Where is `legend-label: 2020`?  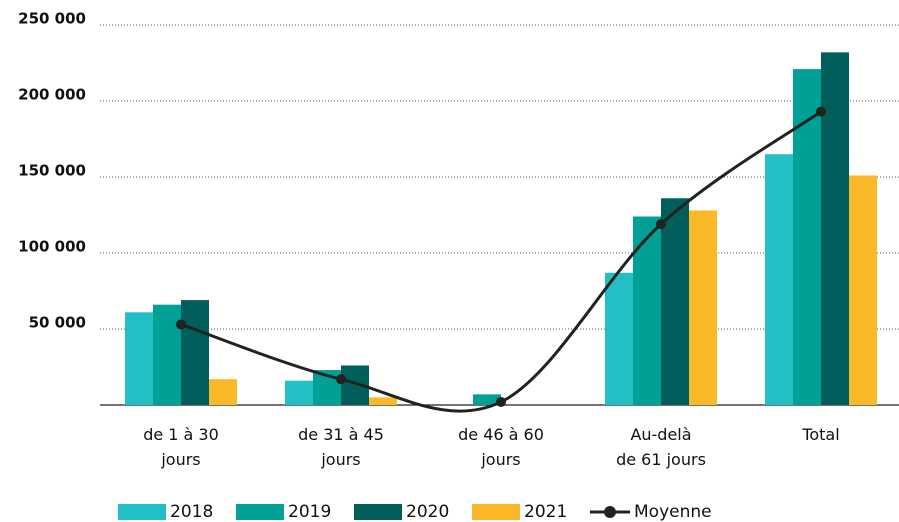 legend-label: 2020 is located at coordinates (427, 512).